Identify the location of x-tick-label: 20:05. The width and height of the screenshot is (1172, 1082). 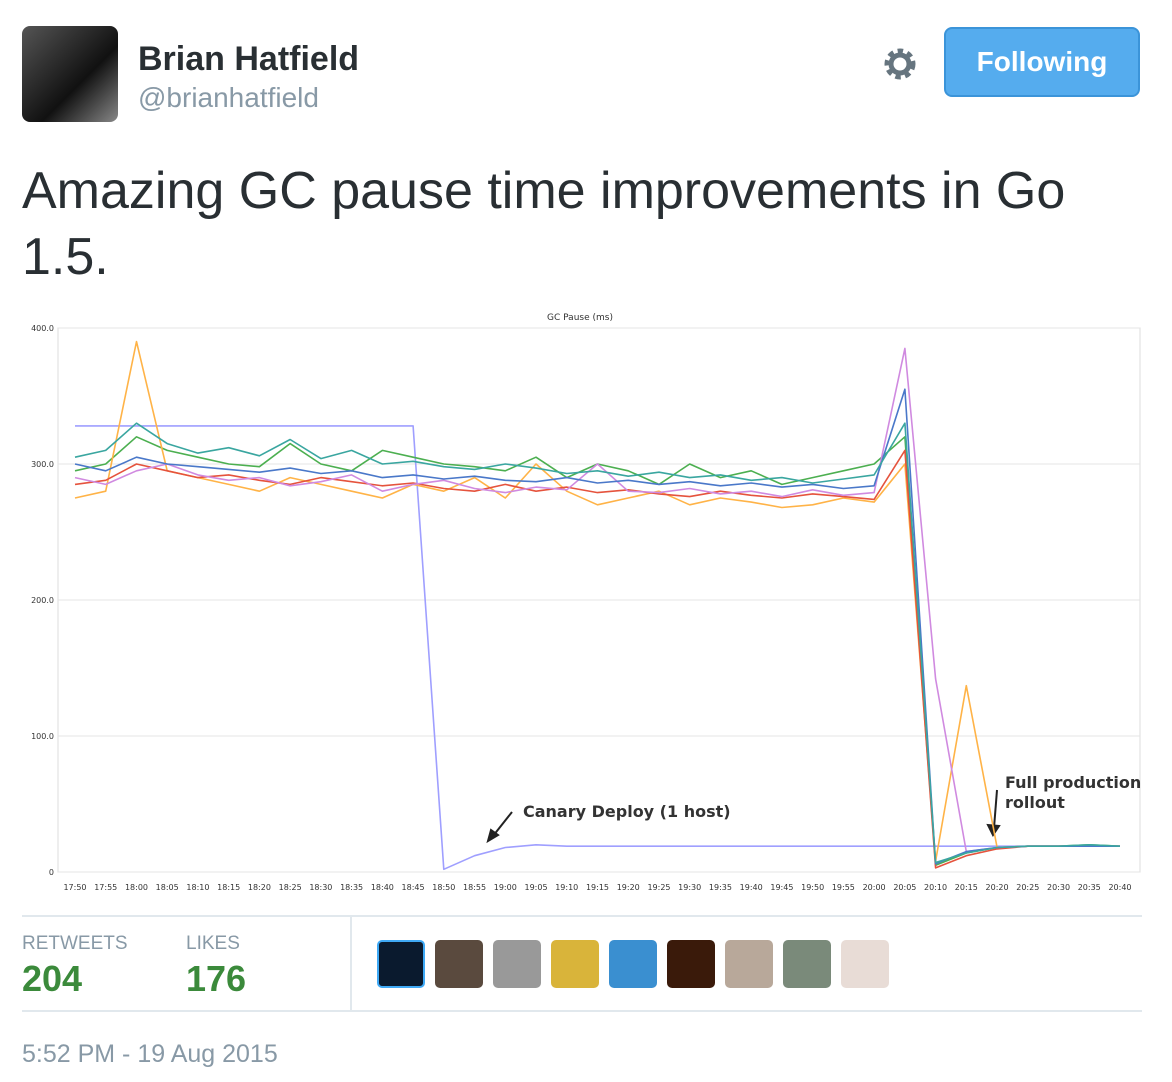
(904, 887).